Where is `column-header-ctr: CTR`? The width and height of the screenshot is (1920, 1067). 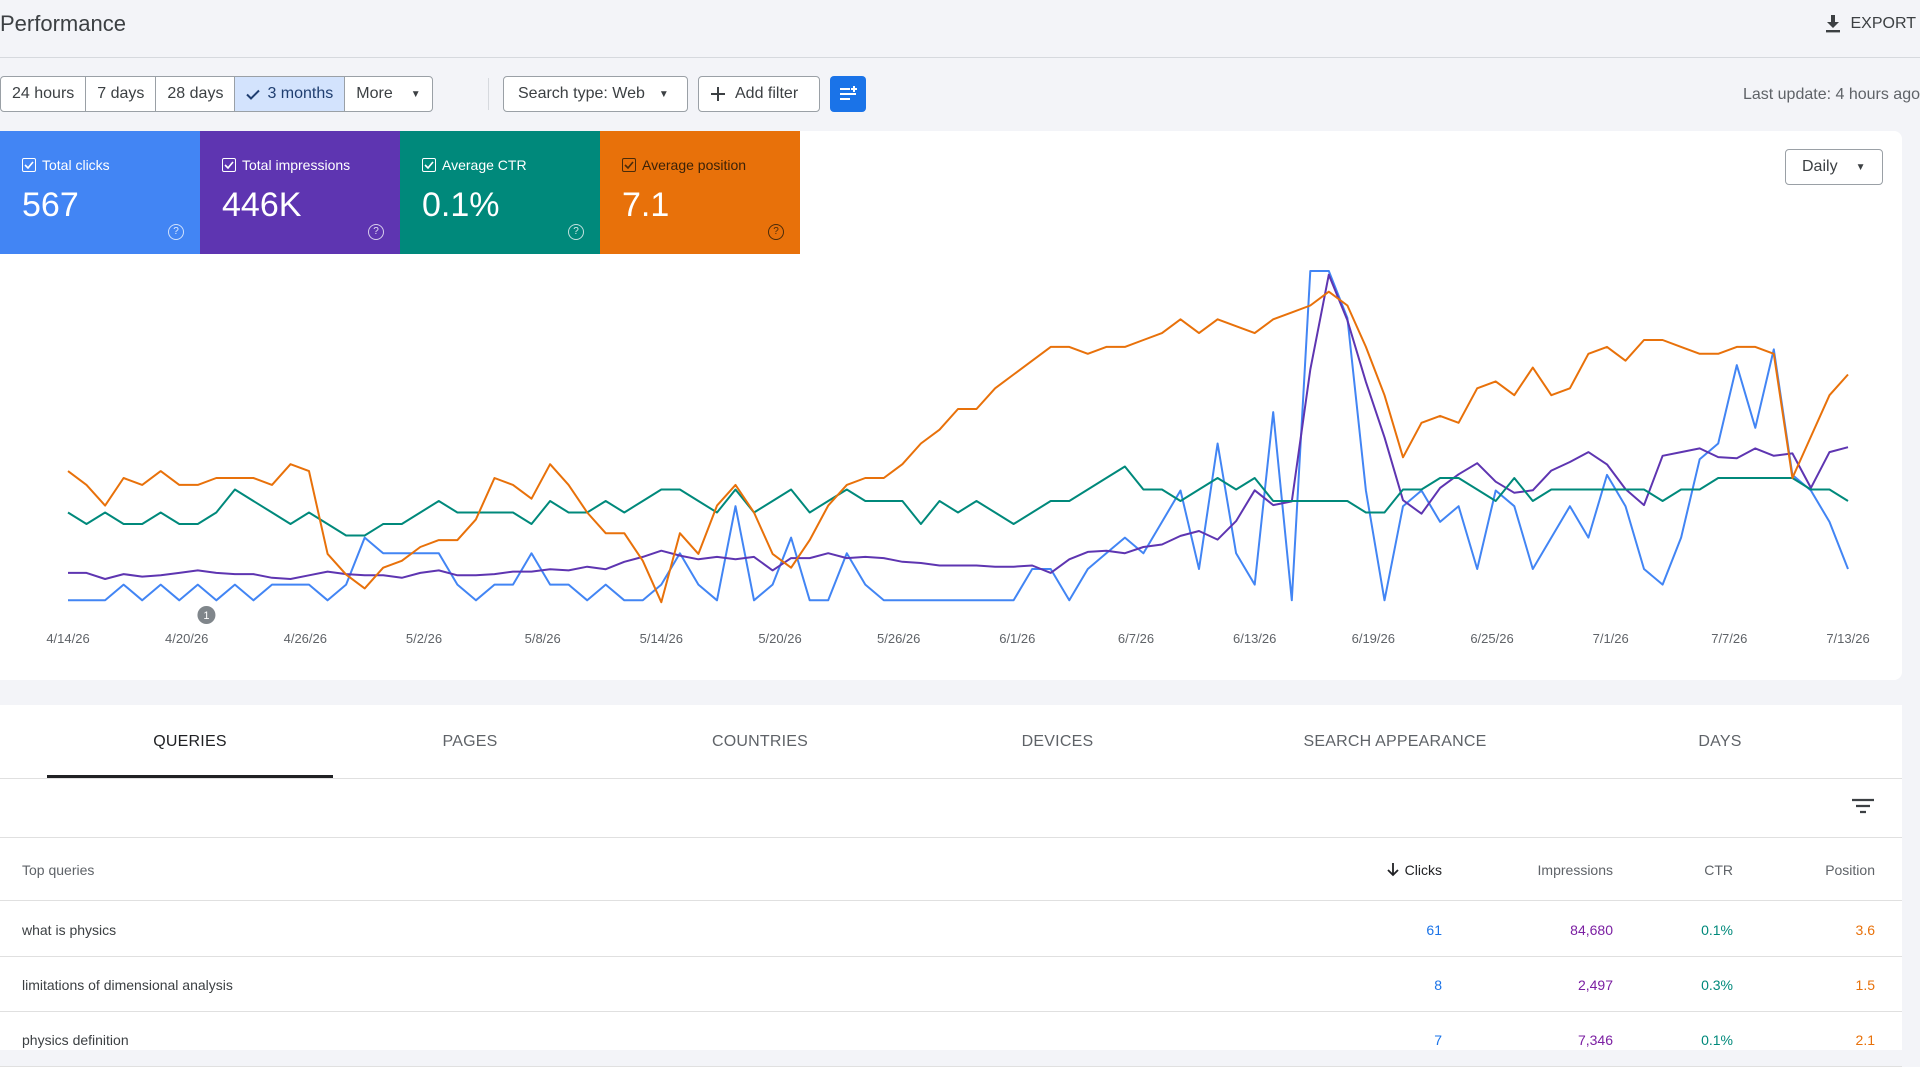 column-header-ctr: CTR is located at coordinates (1718, 869).